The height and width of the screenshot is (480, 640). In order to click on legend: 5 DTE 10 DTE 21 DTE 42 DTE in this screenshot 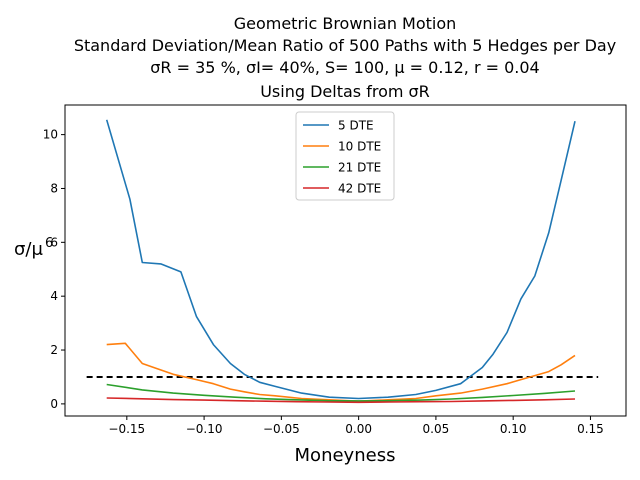, I will do `click(345, 156)`.